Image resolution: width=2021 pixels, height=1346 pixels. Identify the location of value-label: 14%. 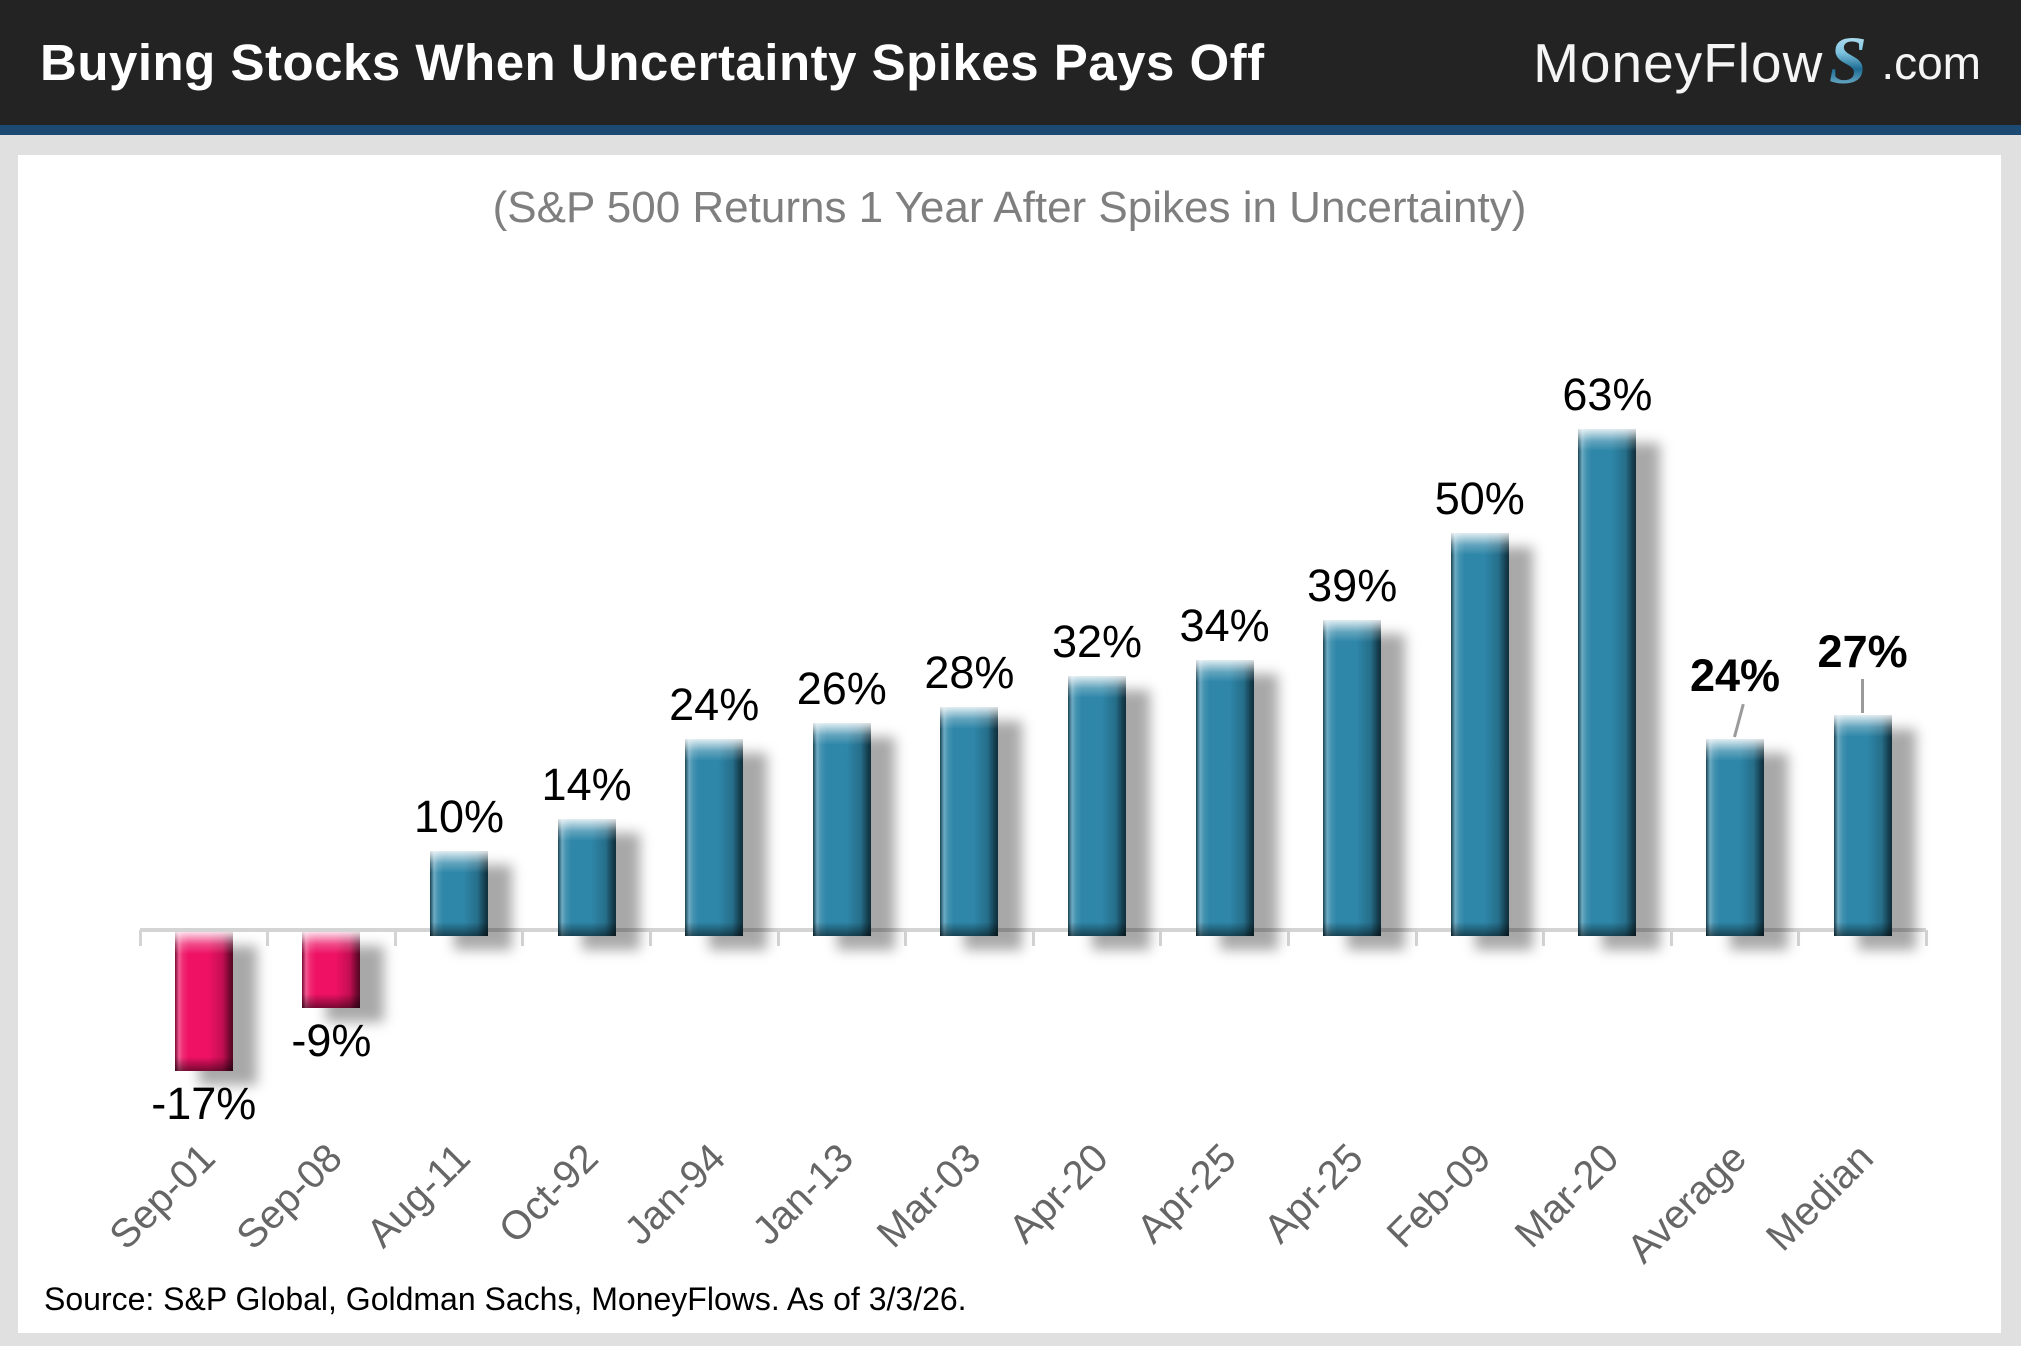
(586, 784).